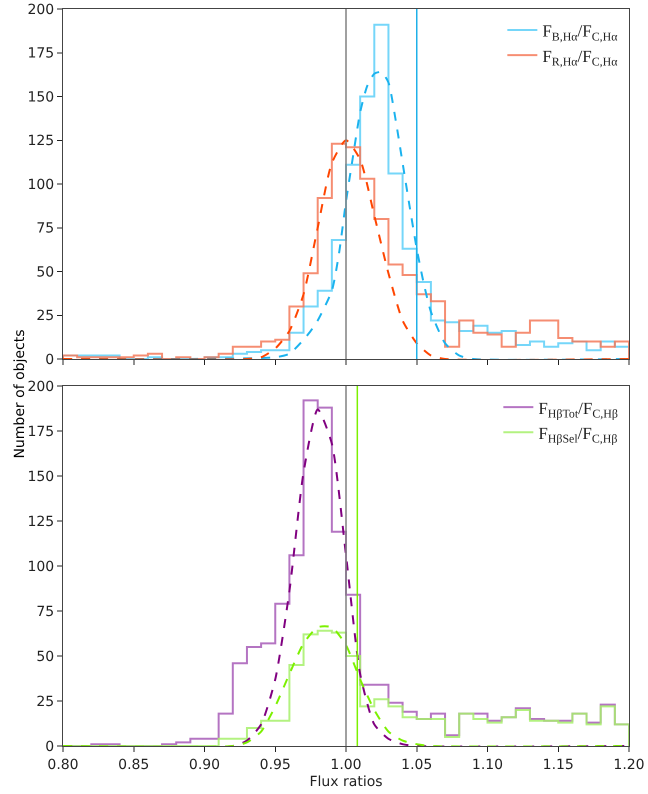 This screenshot has height=794, width=648. I want to click on y-axis-title: Number of objects, so click(20, 394).